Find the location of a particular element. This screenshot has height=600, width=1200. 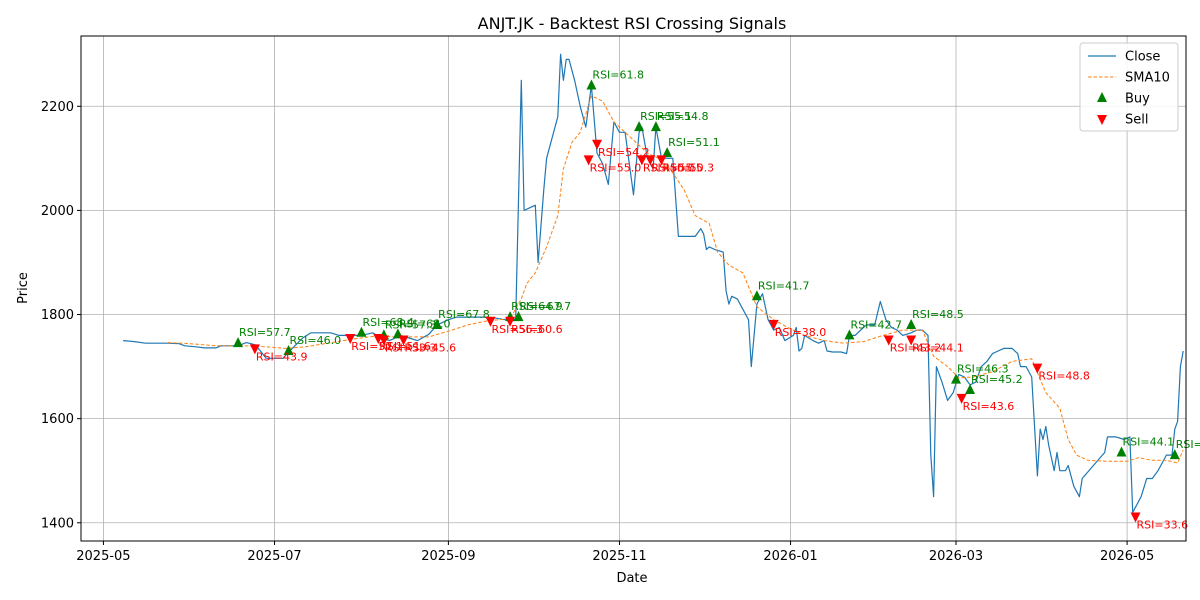

buy-annotation: RSI=54.8 is located at coordinates (683, 116).